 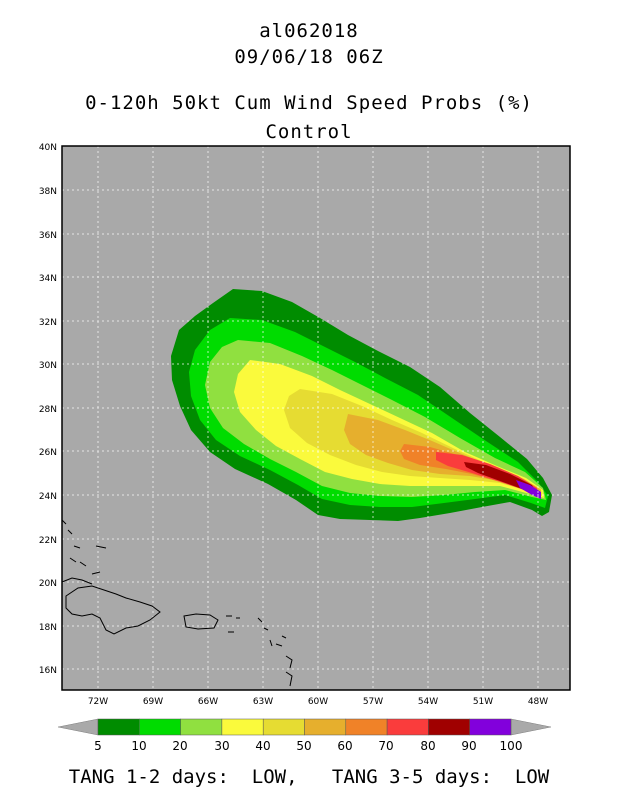 I want to click on lat-label: 30N, so click(x=48, y=366).